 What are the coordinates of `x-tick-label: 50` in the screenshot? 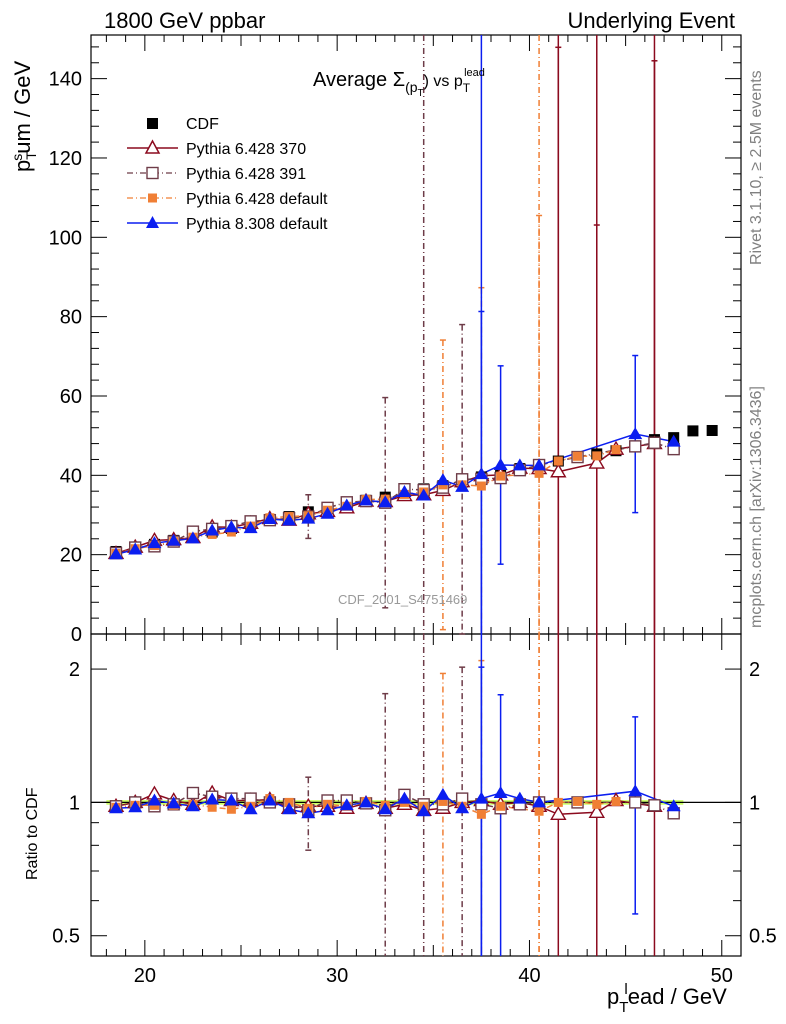 It's located at (722, 976).